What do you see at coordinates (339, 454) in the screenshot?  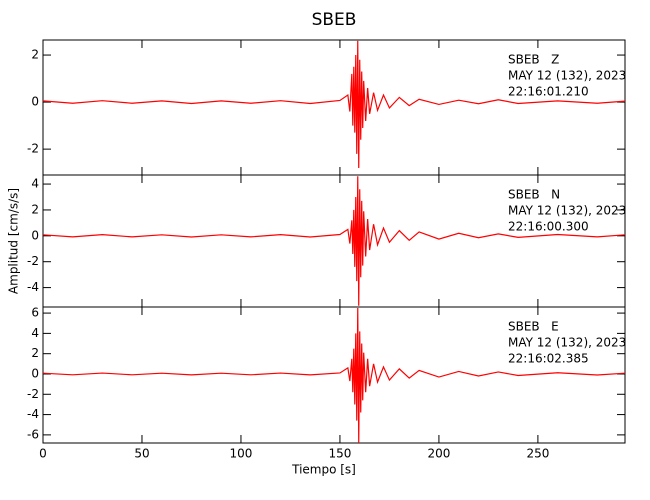 I see `x-tick-label: 150` at bounding box center [339, 454].